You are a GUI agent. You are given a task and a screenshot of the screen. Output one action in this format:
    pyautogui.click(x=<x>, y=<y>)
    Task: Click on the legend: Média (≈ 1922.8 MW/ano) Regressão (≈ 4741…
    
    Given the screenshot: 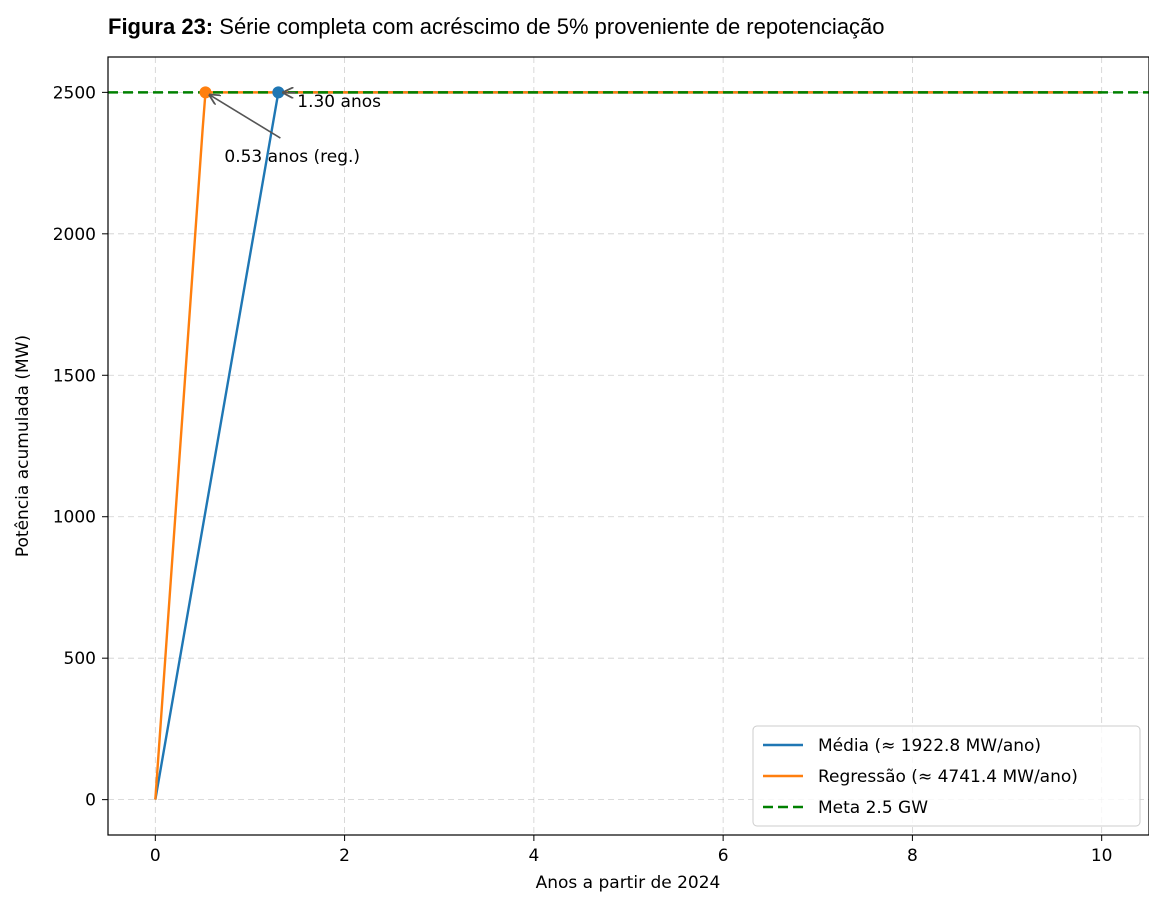 What is the action you would take?
    pyautogui.click(x=946, y=776)
    